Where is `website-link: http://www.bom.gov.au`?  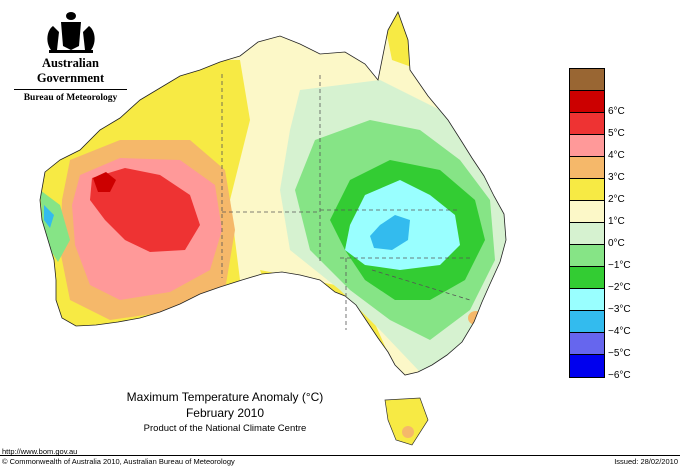 website-link: http://www.bom.gov.au is located at coordinates (40, 451).